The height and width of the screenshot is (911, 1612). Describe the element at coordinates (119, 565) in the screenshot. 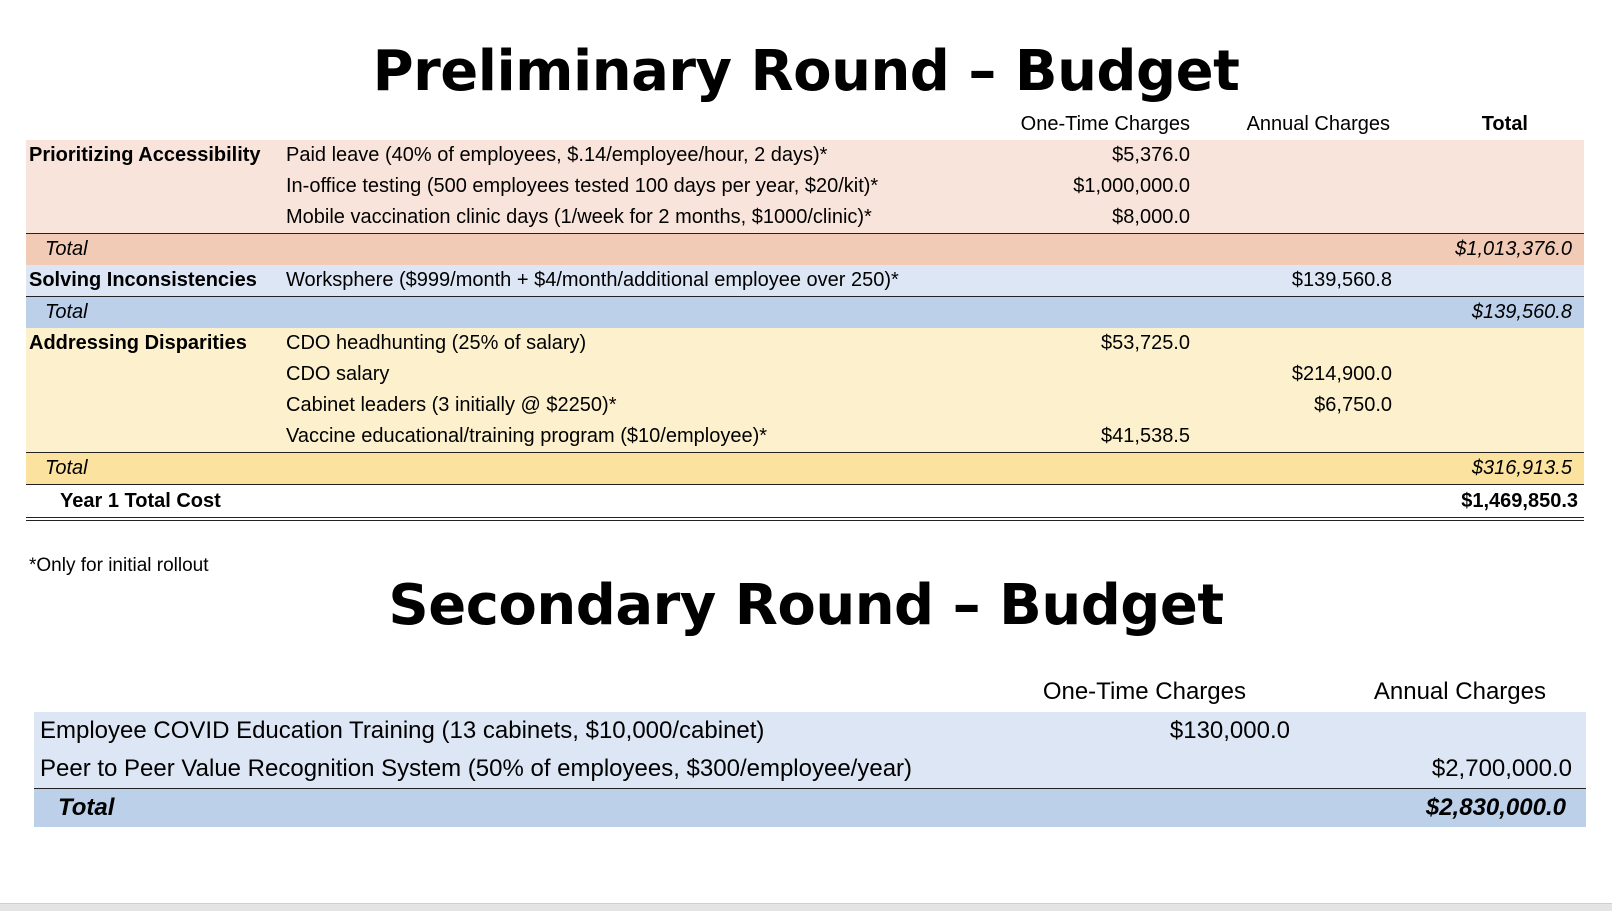

I see `footnote: *Only for initial rollout` at that location.